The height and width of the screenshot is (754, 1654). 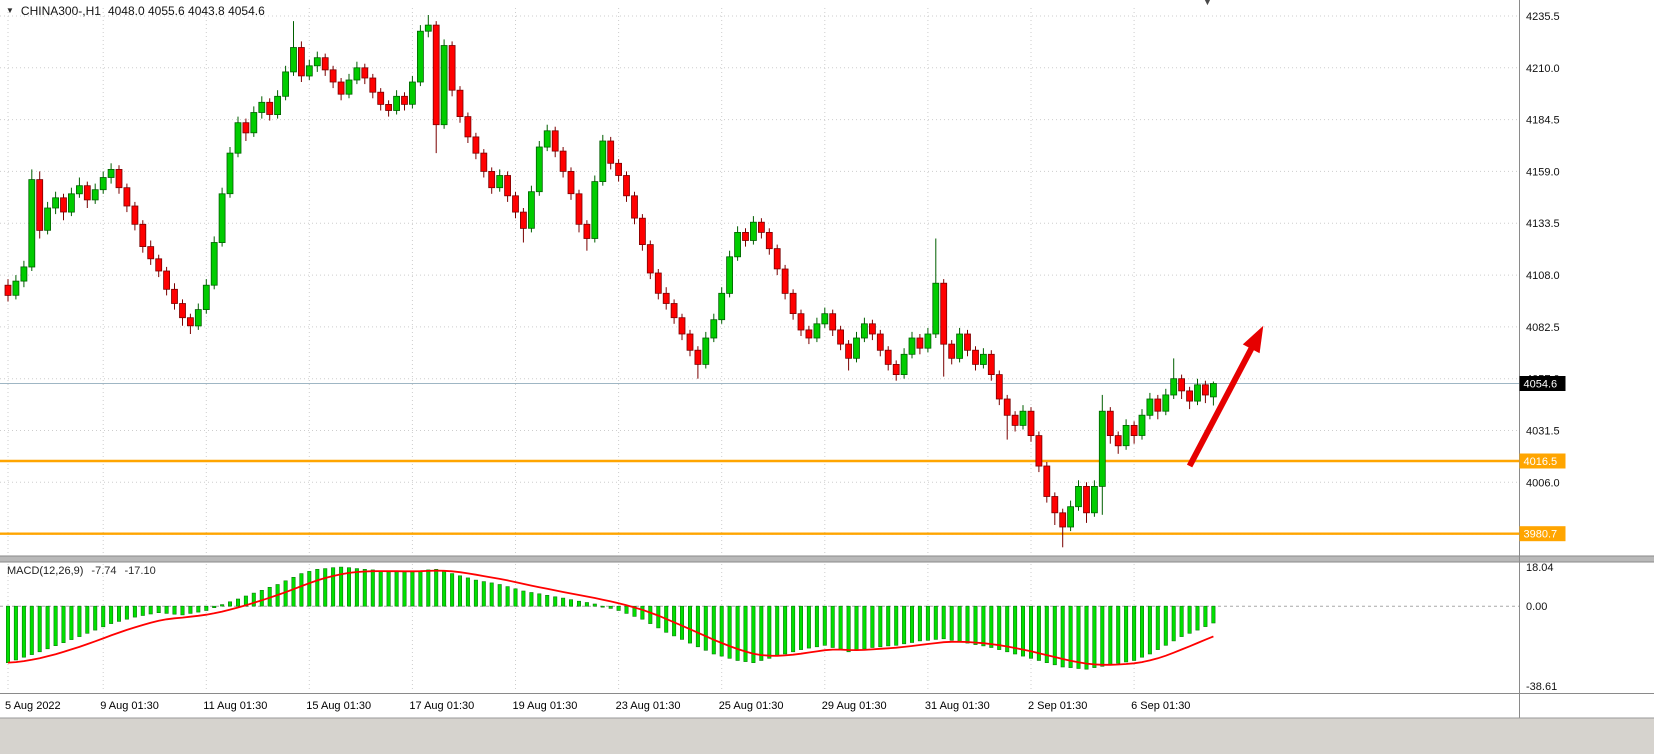 I want to click on bottom-bar, so click(x=827, y=736).